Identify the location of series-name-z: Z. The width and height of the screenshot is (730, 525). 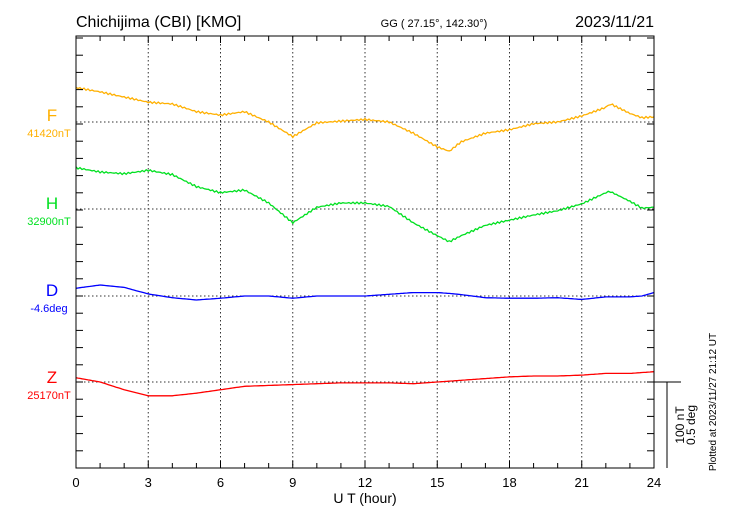
(52, 377).